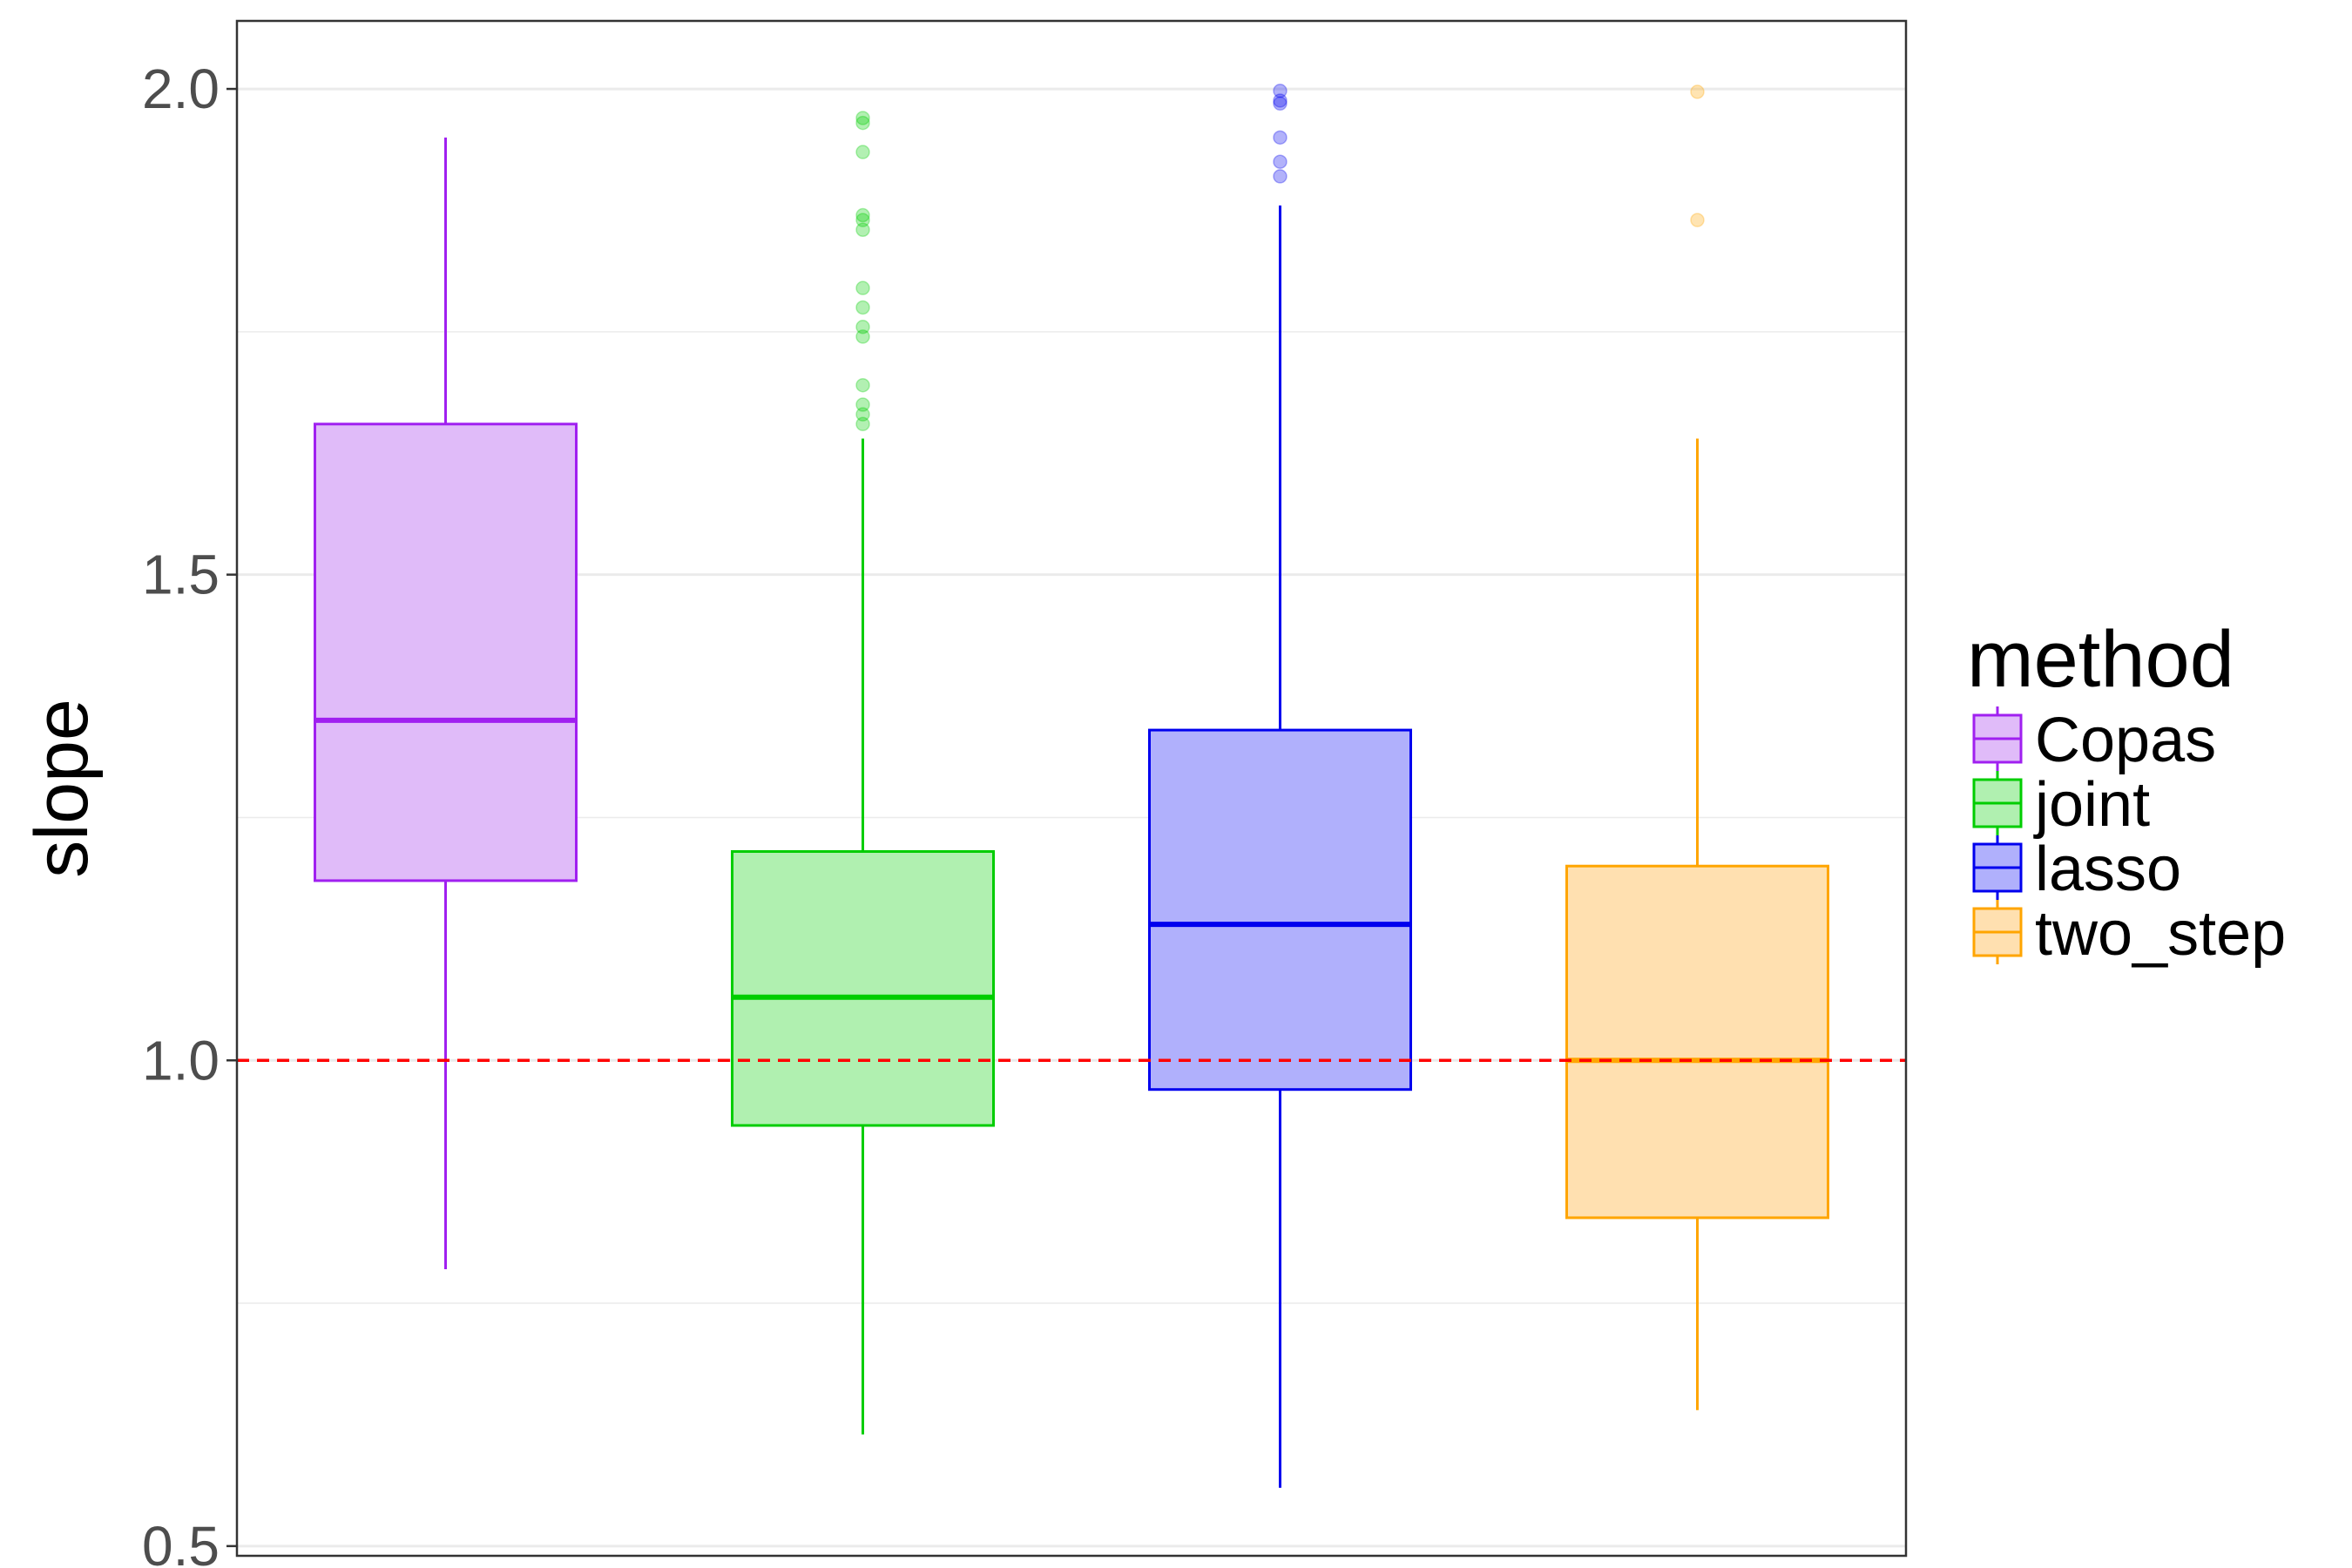 The width and height of the screenshot is (2352, 1568). Describe the element at coordinates (181, 575) in the screenshot. I see `y-tick-label: 1.5` at that location.